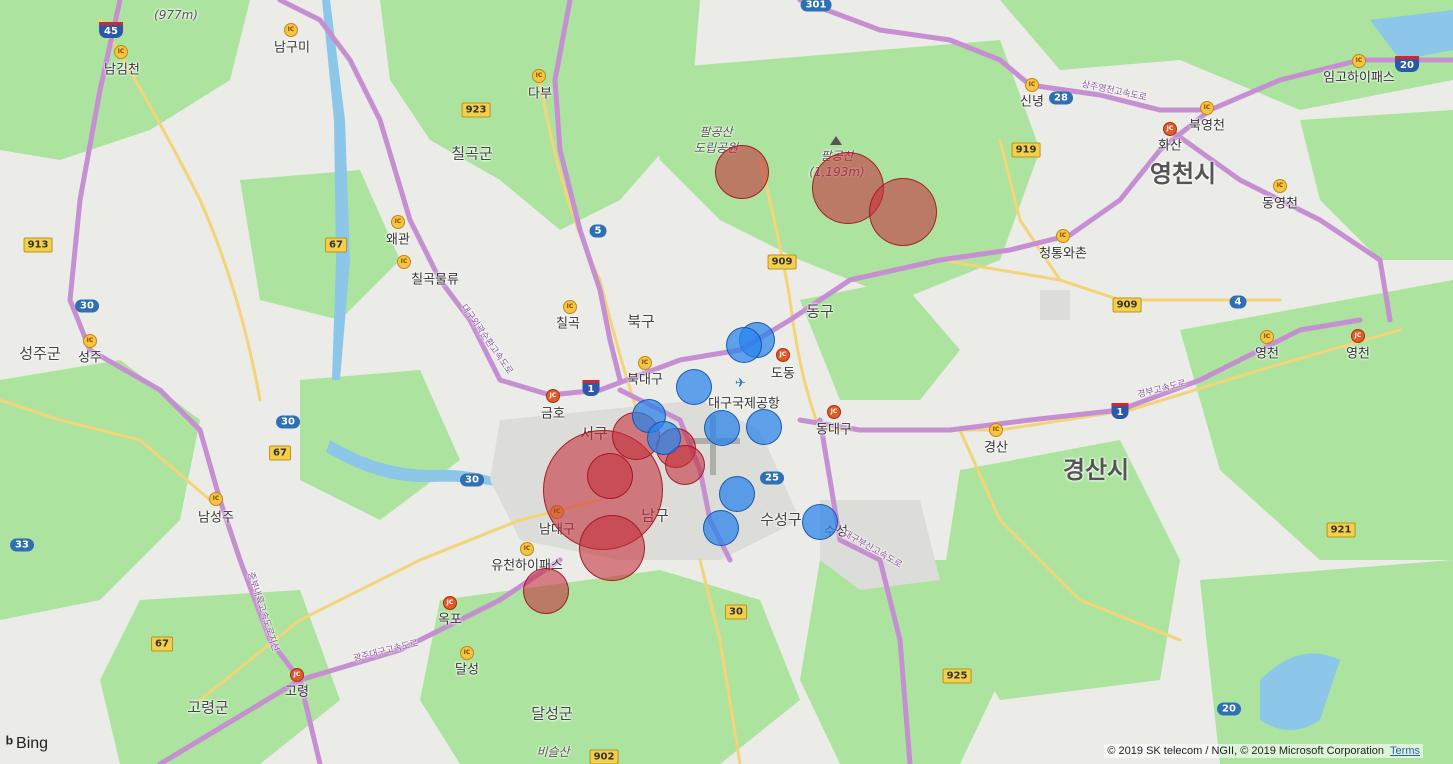 The height and width of the screenshot is (764, 1453). What do you see at coordinates (32, 743) in the screenshot?
I see `bing-logo-text: Bing` at bounding box center [32, 743].